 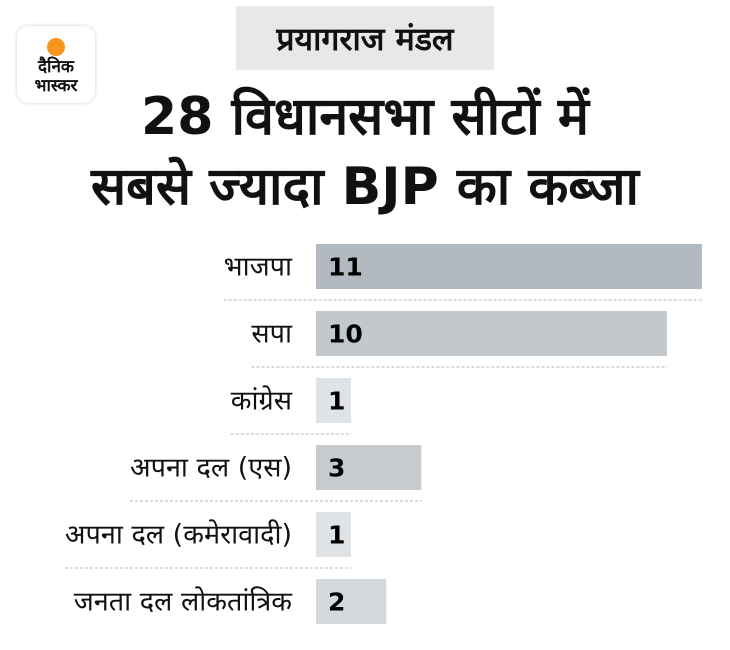 What do you see at coordinates (345, 334) in the screenshot?
I see `bar-value-label: 10` at bounding box center [345, 334].